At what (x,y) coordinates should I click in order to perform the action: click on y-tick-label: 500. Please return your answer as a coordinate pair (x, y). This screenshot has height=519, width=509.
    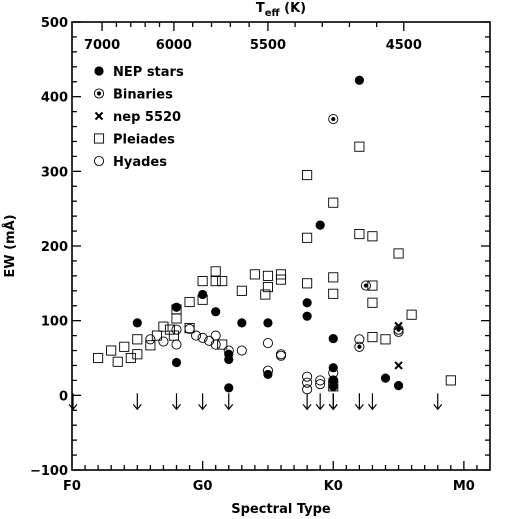
    Looking at the image, I should click on (54, 23).